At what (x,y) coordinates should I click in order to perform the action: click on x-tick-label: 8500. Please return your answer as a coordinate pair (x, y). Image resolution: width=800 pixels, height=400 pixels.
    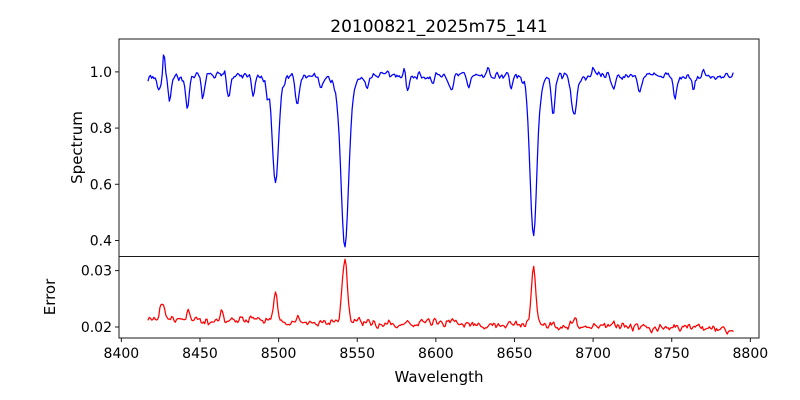
    Looking at the image, I should click on (279, 354).